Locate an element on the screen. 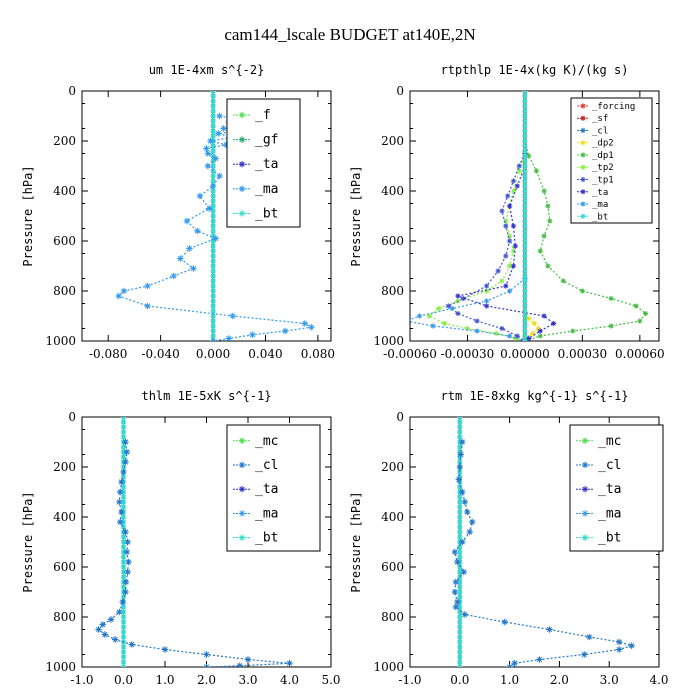 This screenshot has width=700, height=700. series-ta-marker is located at coordinates (544, 316).